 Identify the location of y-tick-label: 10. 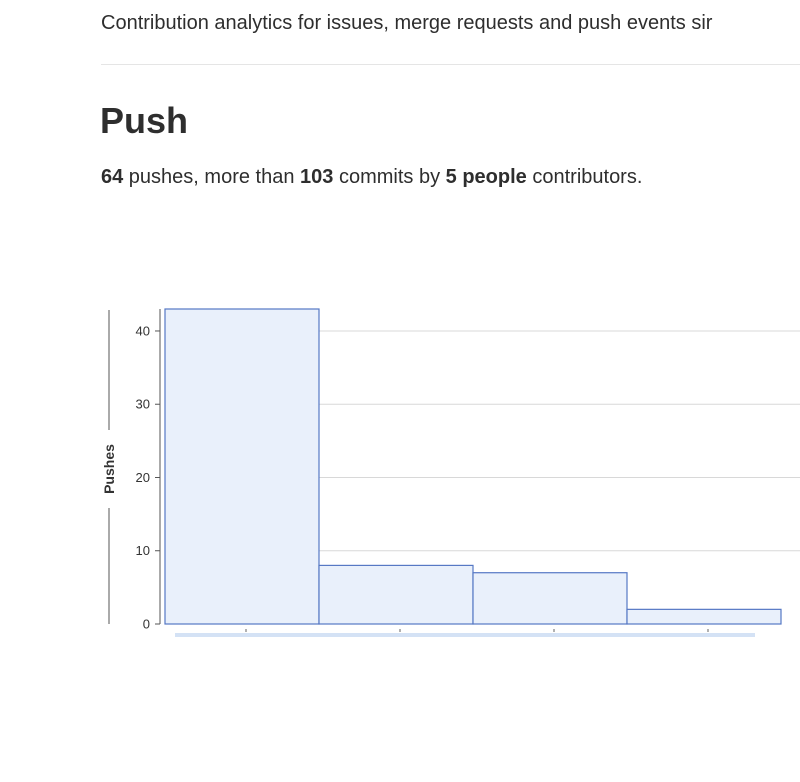
(143, 550).